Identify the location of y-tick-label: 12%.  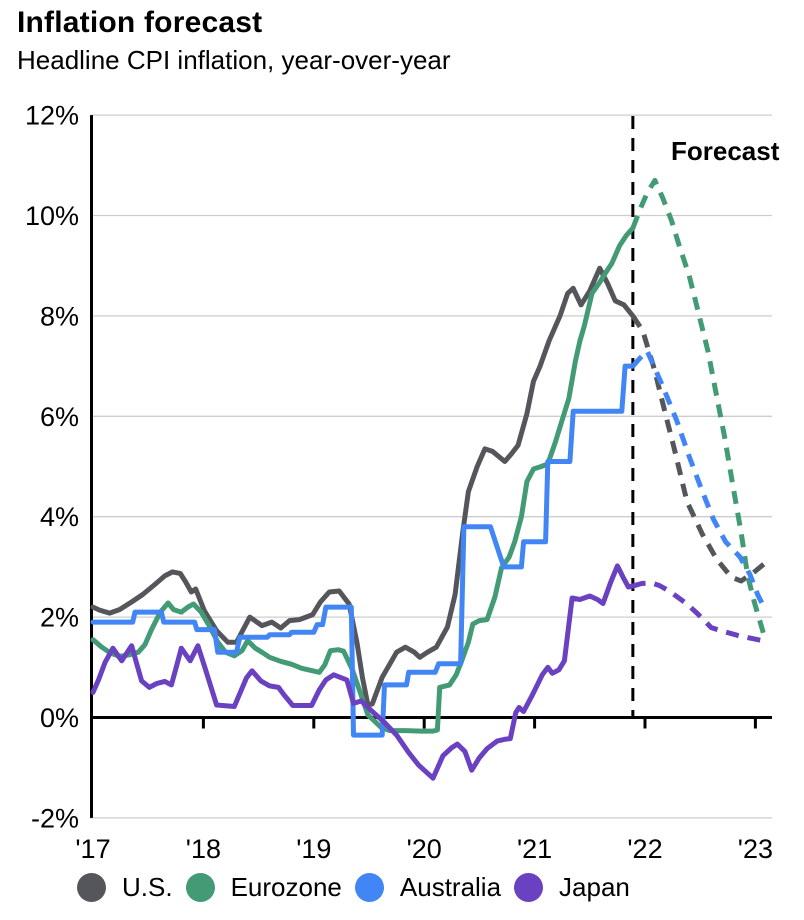
(52, 116).